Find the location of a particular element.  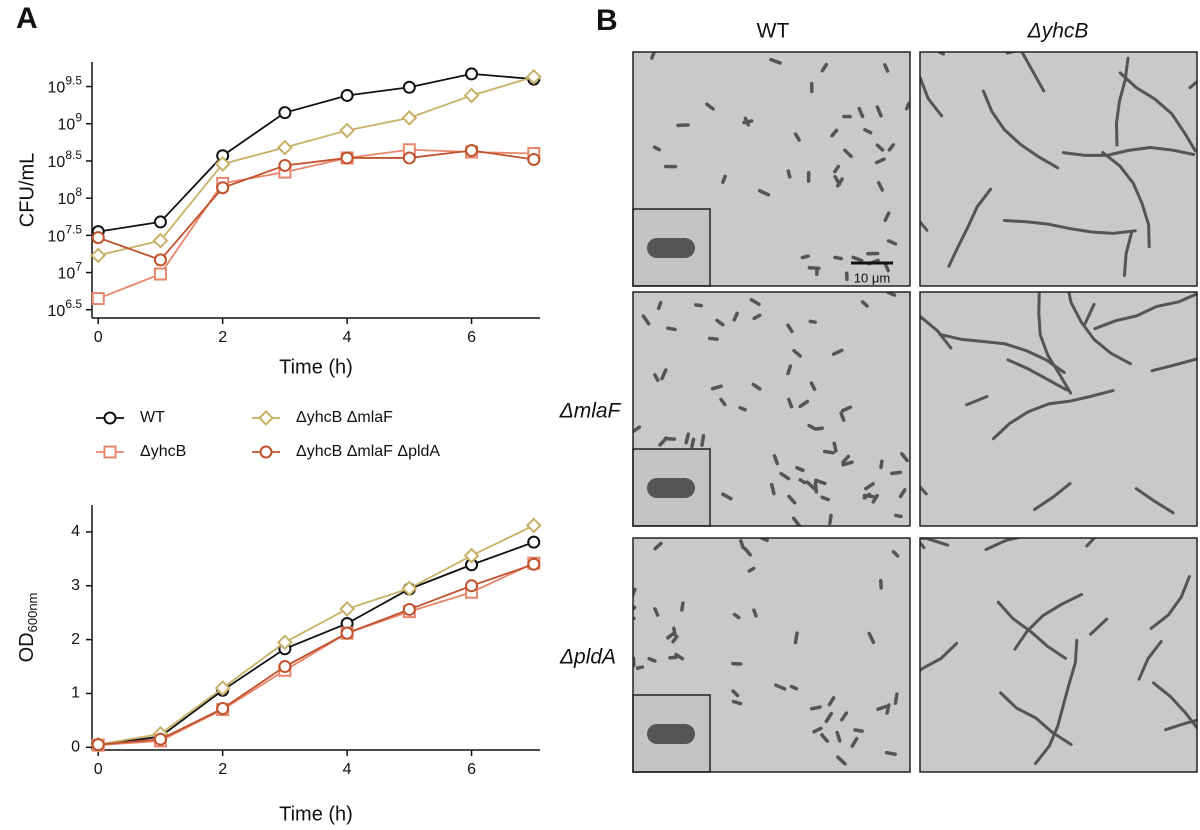

y-tick-label: 108 is located at coordinates (70, 196).